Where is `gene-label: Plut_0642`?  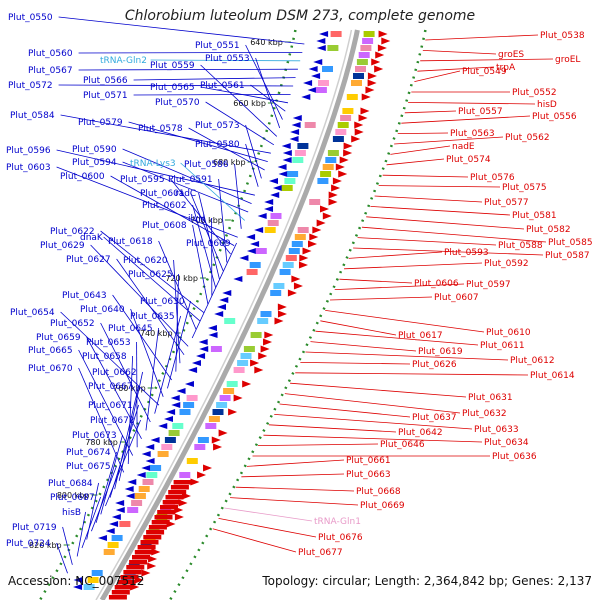
gene-label: Plut_0642 is located at coordinates (420, 433).